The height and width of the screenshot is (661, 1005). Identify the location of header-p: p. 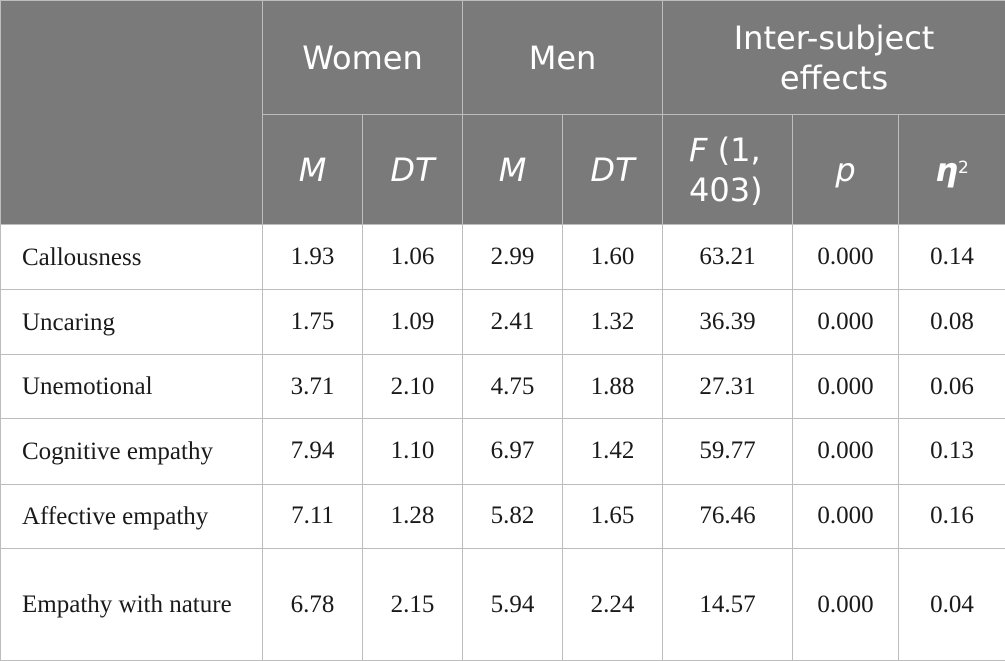
(846, 169).